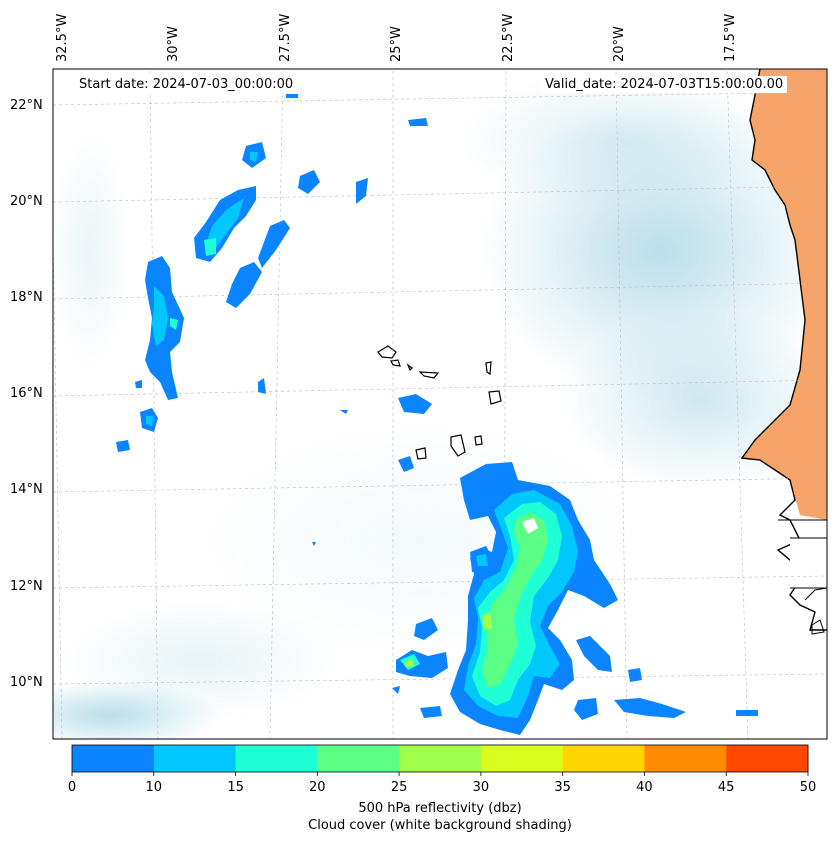 This screenshot has width=837, height=847. Describe the element at coordinates (508, 37) in the screenshot. I see `lon-label: 22.5°W` at that location.